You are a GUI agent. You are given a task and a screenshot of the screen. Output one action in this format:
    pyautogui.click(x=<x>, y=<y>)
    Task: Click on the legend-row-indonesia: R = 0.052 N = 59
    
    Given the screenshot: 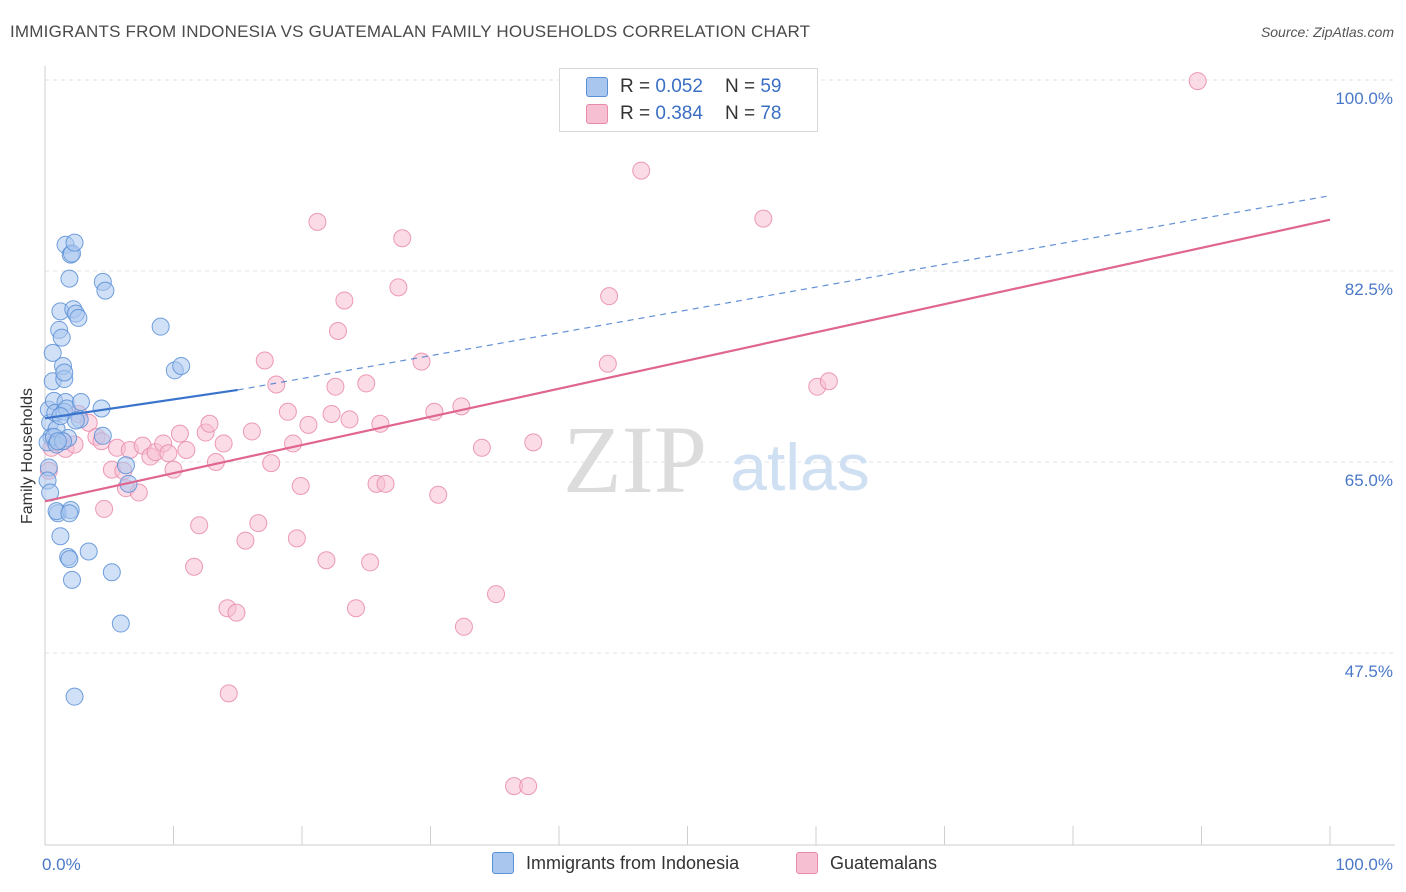 What is the action you would take?
    pyautogui.click(x=683, y=87)
    